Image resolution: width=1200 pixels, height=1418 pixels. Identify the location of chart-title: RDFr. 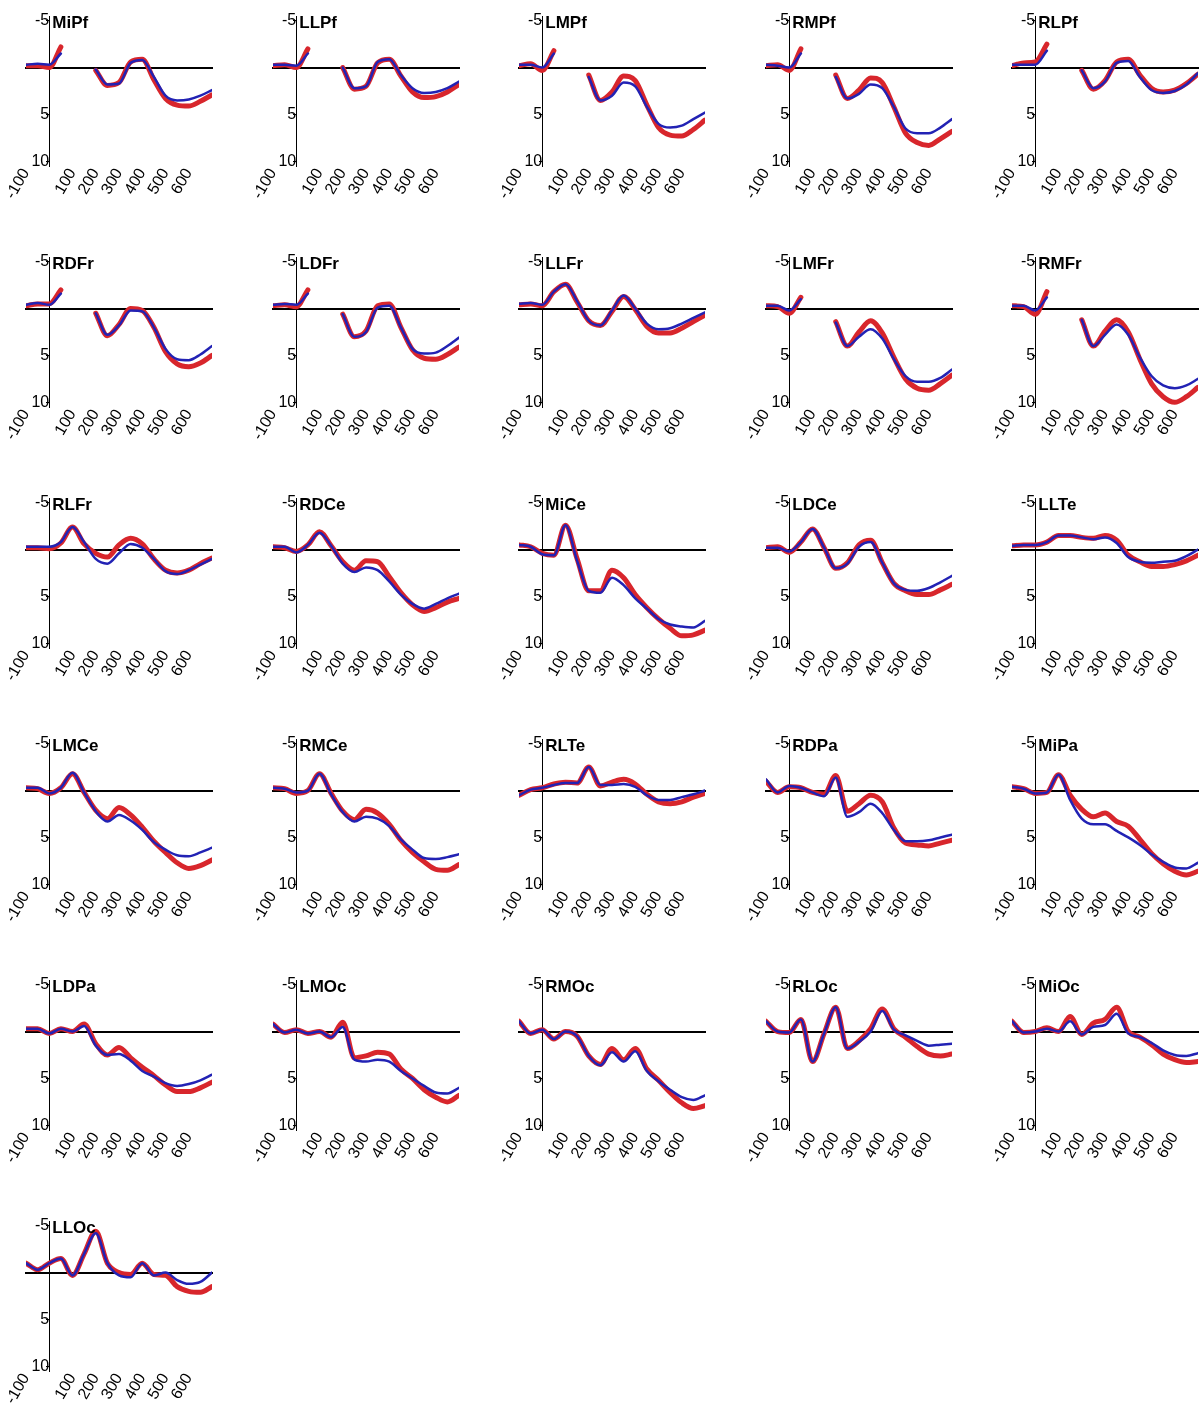
(73, 264).